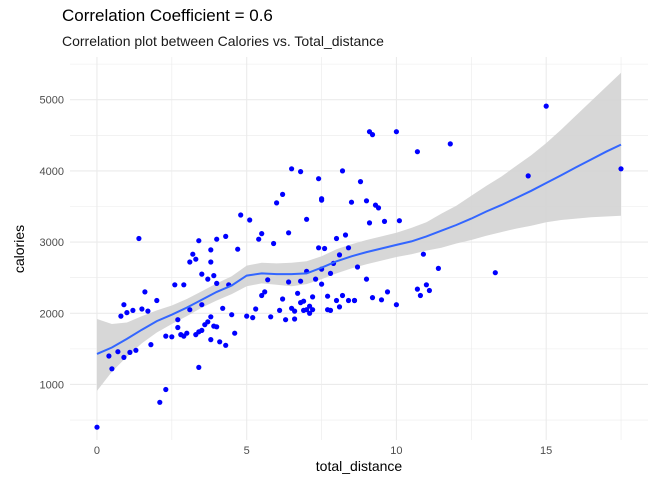 The height and width of the screenshot is (480, 672). Describe the element at coordinates (52, 385) in the screenshot. I see `y-tick-label: 1000` at that location.